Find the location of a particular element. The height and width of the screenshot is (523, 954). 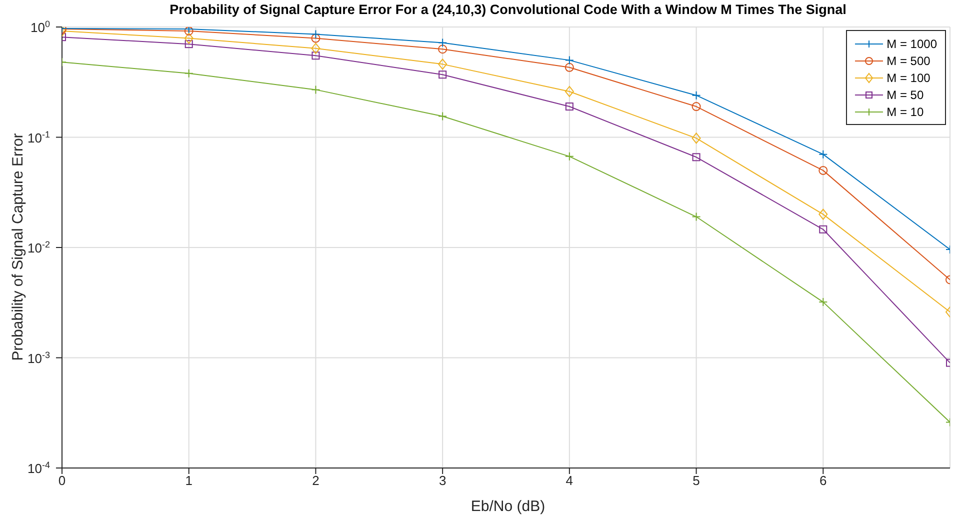

legend-label: M = 500 is located at coordinates (908, 61).